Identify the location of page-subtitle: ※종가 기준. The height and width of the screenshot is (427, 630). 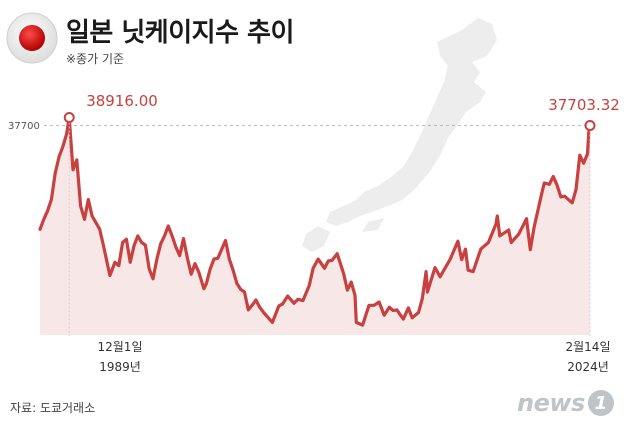
(95, 59).